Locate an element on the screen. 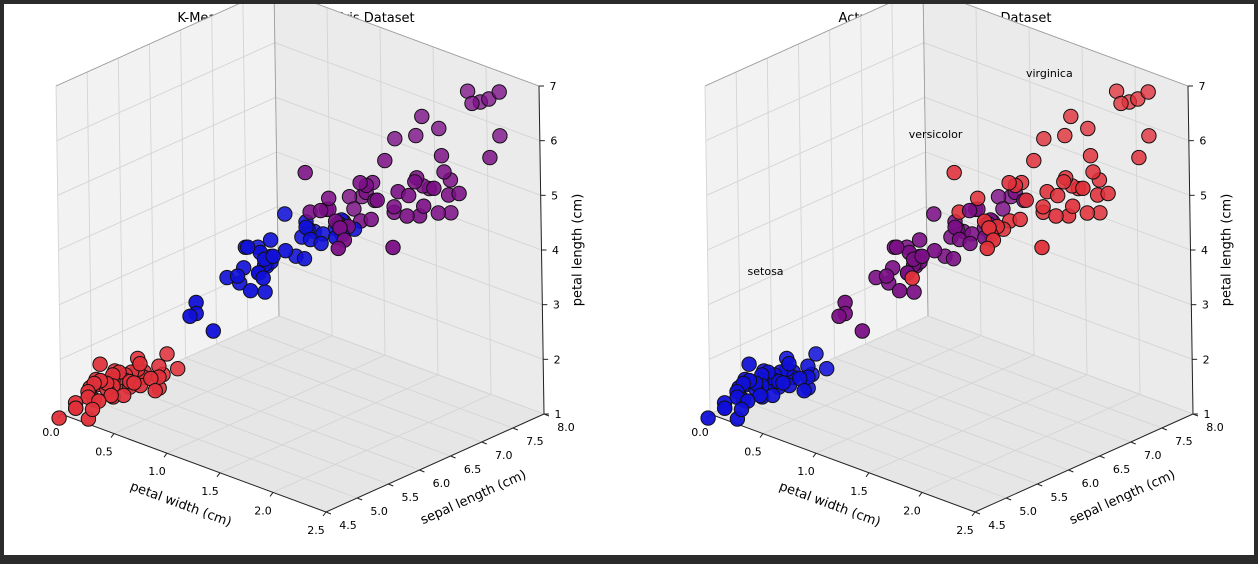 The image size is (1258, 564). y-axis-line is located at coordinates (1084, 463).